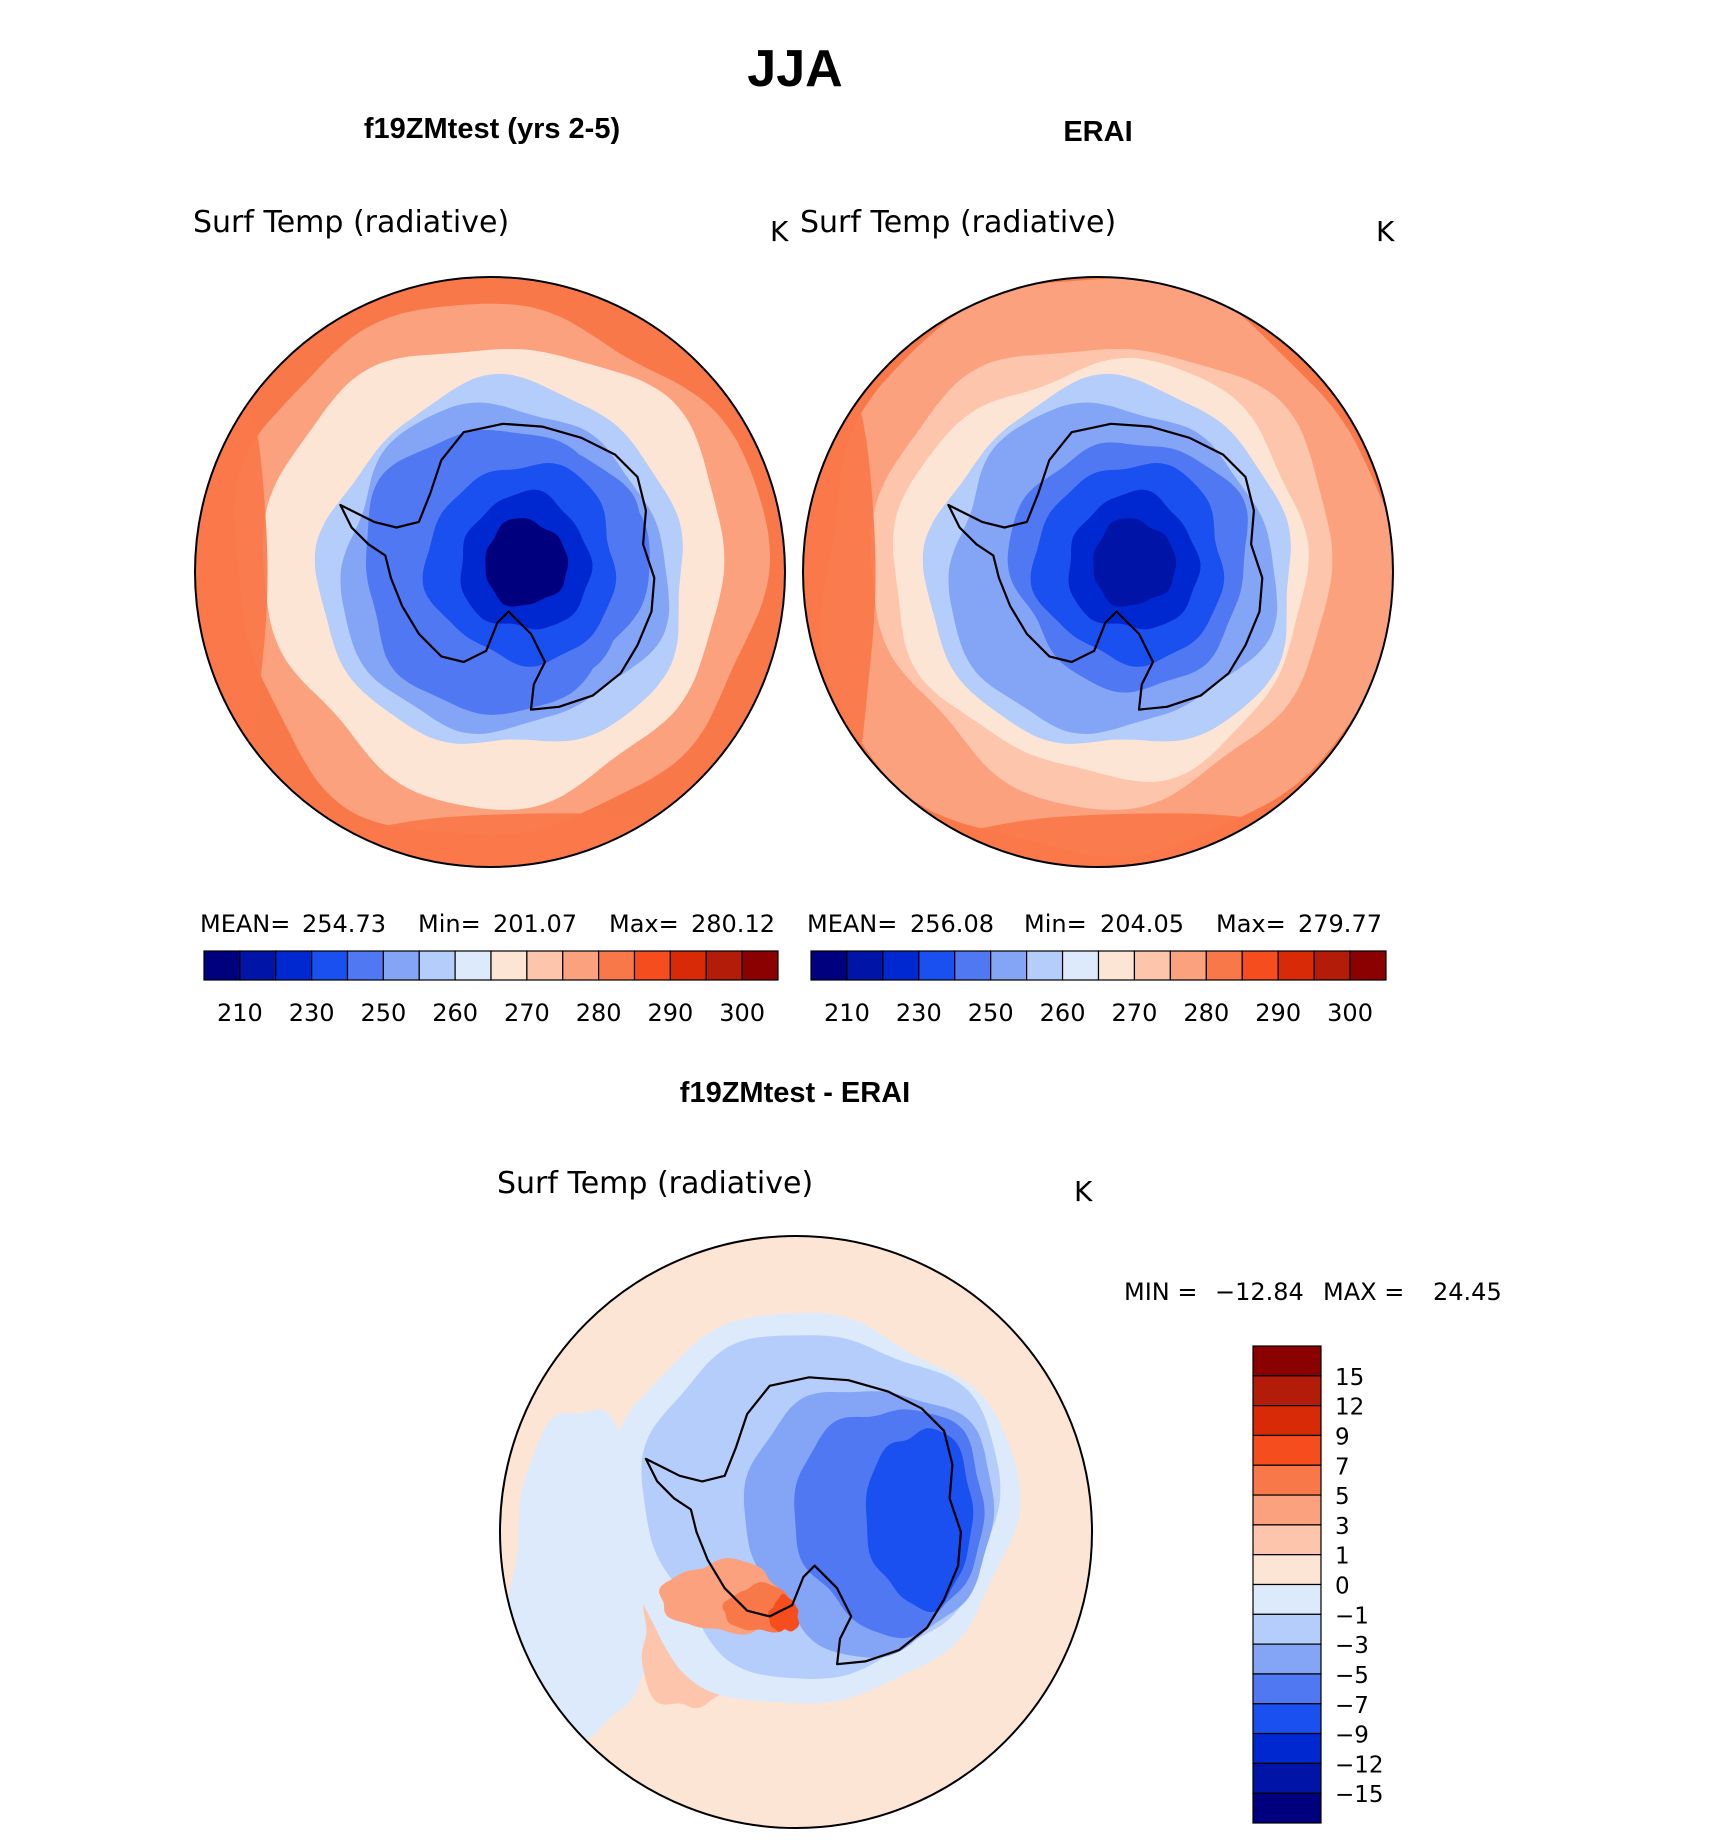 The height and width of the screenshot is (1840, 1710). I want to click on panel-obs-colorbar-tick-label: 260, so click(1063, 1013).